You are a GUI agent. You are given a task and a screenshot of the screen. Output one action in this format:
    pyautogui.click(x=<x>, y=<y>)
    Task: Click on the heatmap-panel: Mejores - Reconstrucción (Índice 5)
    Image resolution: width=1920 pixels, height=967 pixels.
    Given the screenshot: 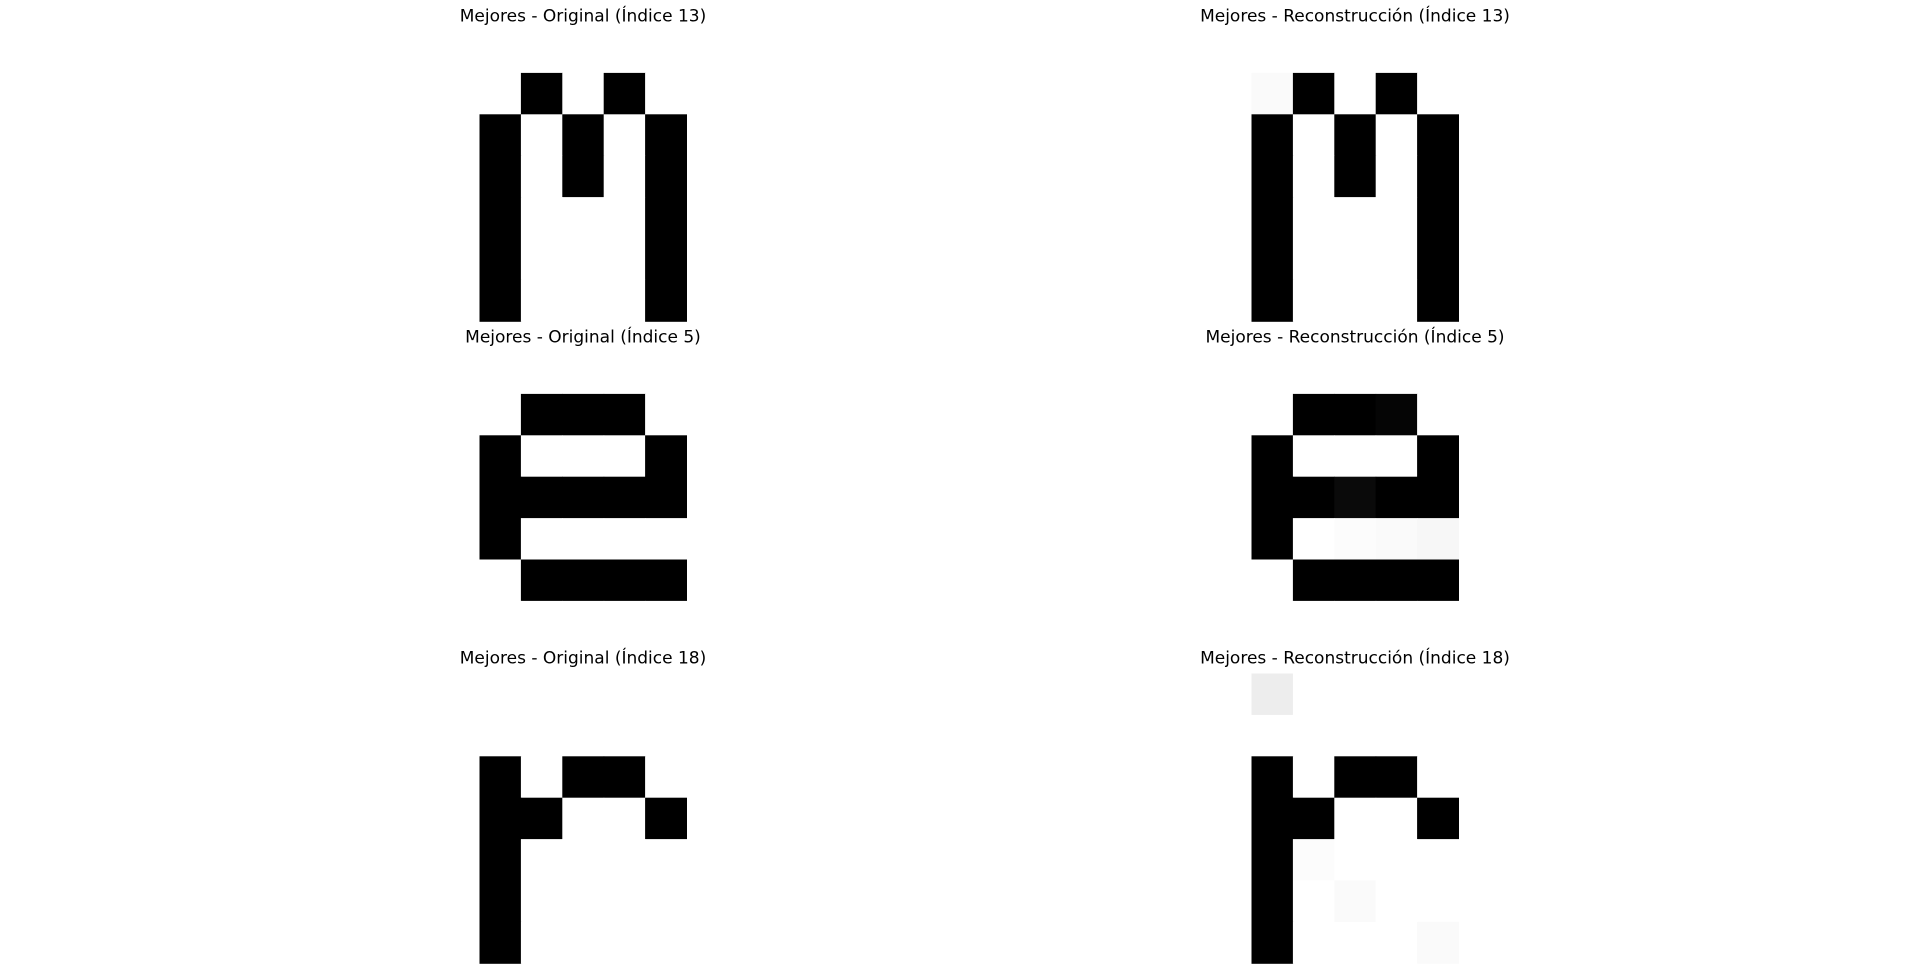 What is the action you would take?
    pyautogui.click(x=1355, y=484)
    